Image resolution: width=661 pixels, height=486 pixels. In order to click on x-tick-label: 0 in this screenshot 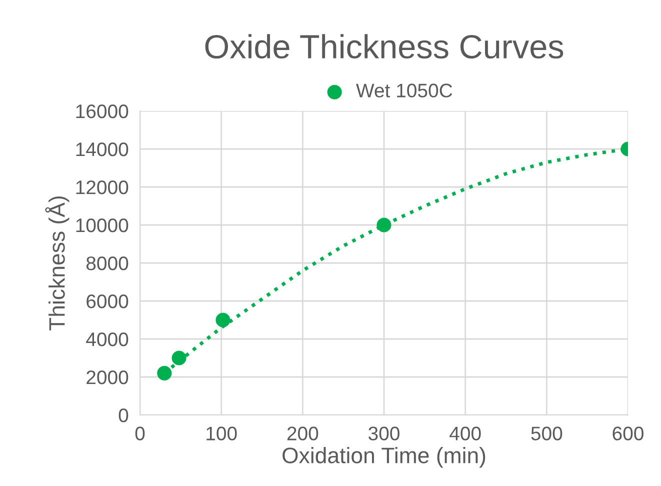, I will do `click(140, 433)`.